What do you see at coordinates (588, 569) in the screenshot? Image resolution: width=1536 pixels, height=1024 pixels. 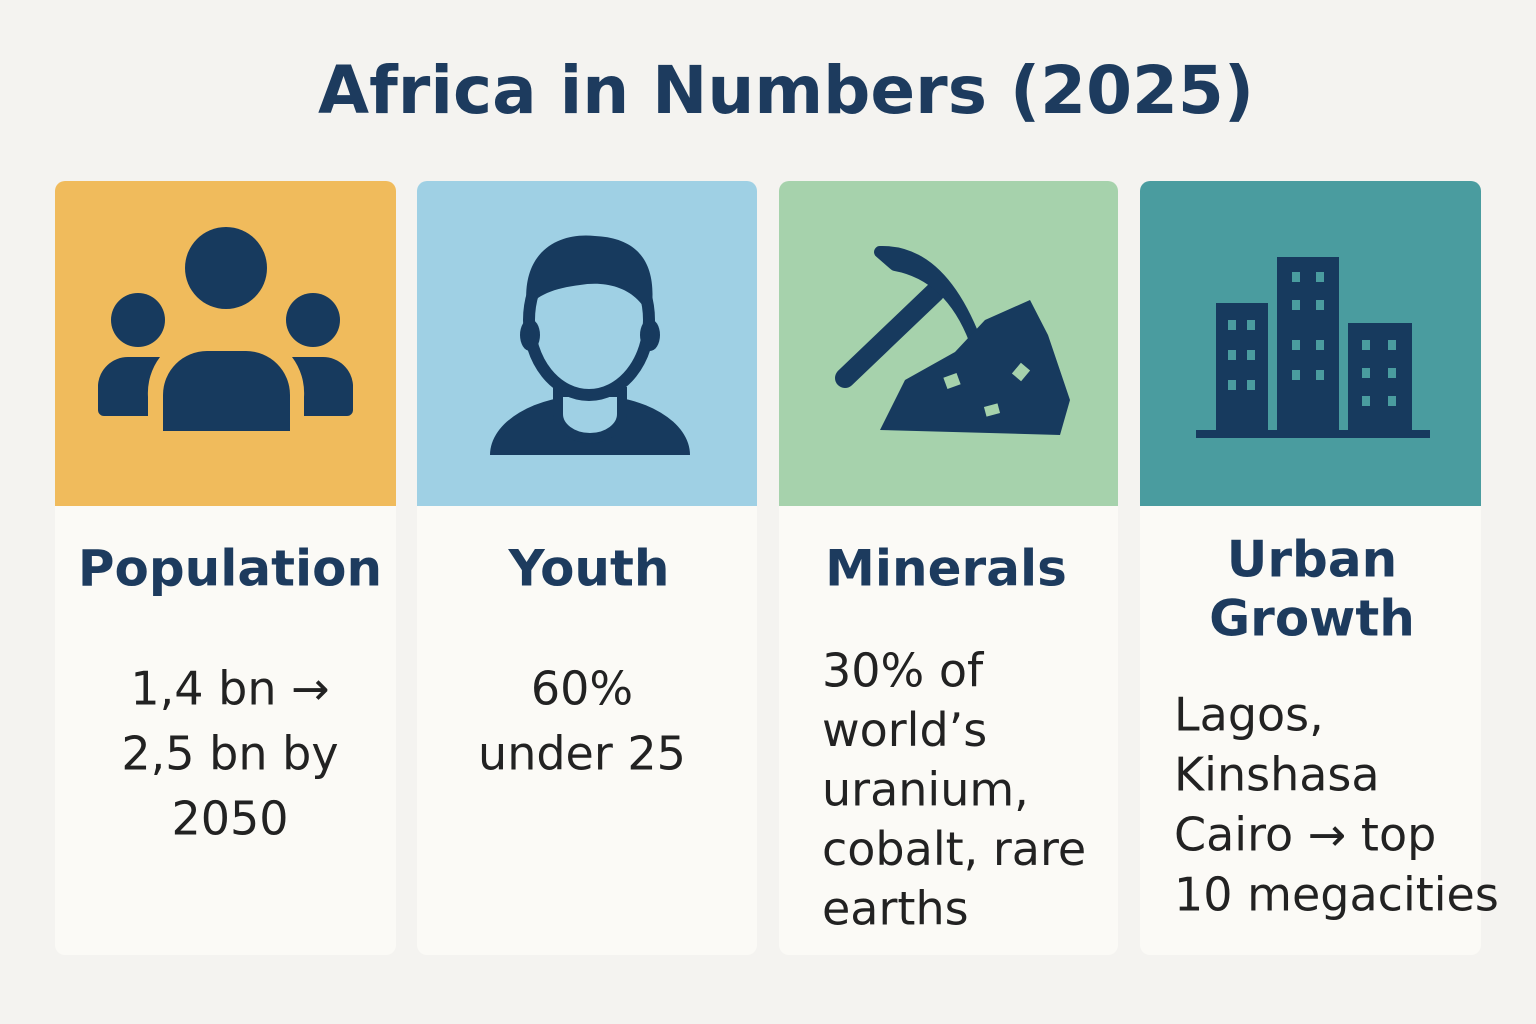 I see `card-title: Youth` at bounding box center [588, 569].